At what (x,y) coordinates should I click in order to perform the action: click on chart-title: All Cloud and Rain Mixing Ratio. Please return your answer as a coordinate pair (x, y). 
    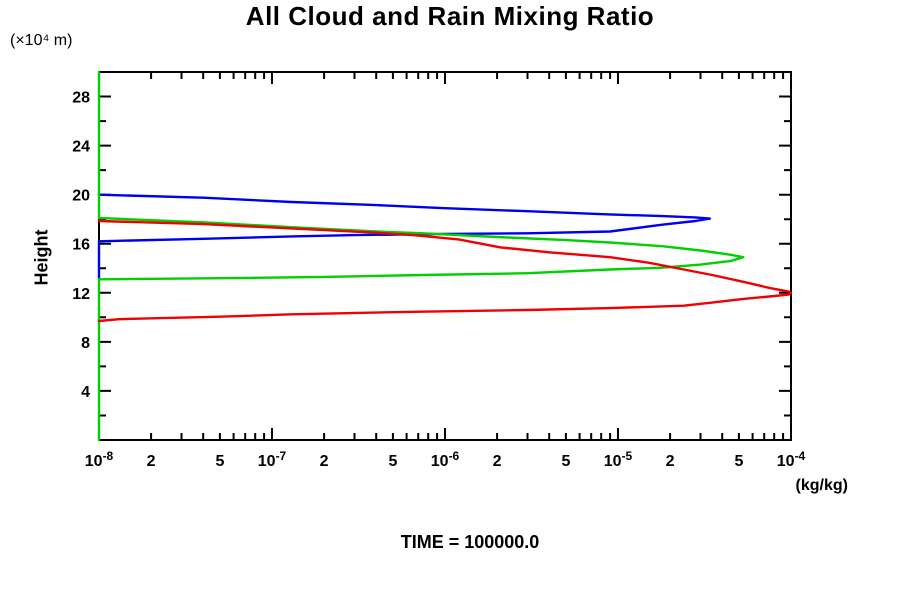
    Looking at the image, I should click on (450, 16).